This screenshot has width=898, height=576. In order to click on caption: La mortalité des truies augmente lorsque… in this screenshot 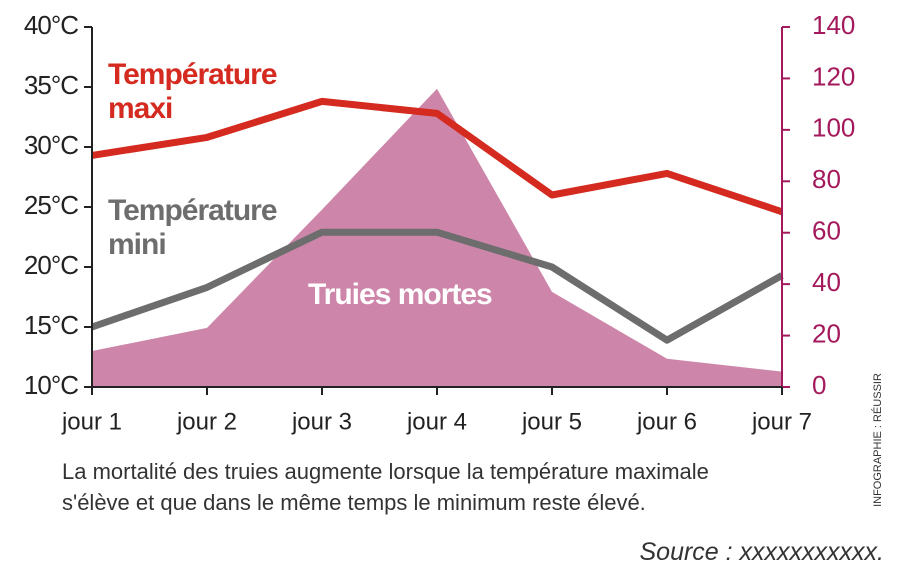, I will do `click(385, 487)`.